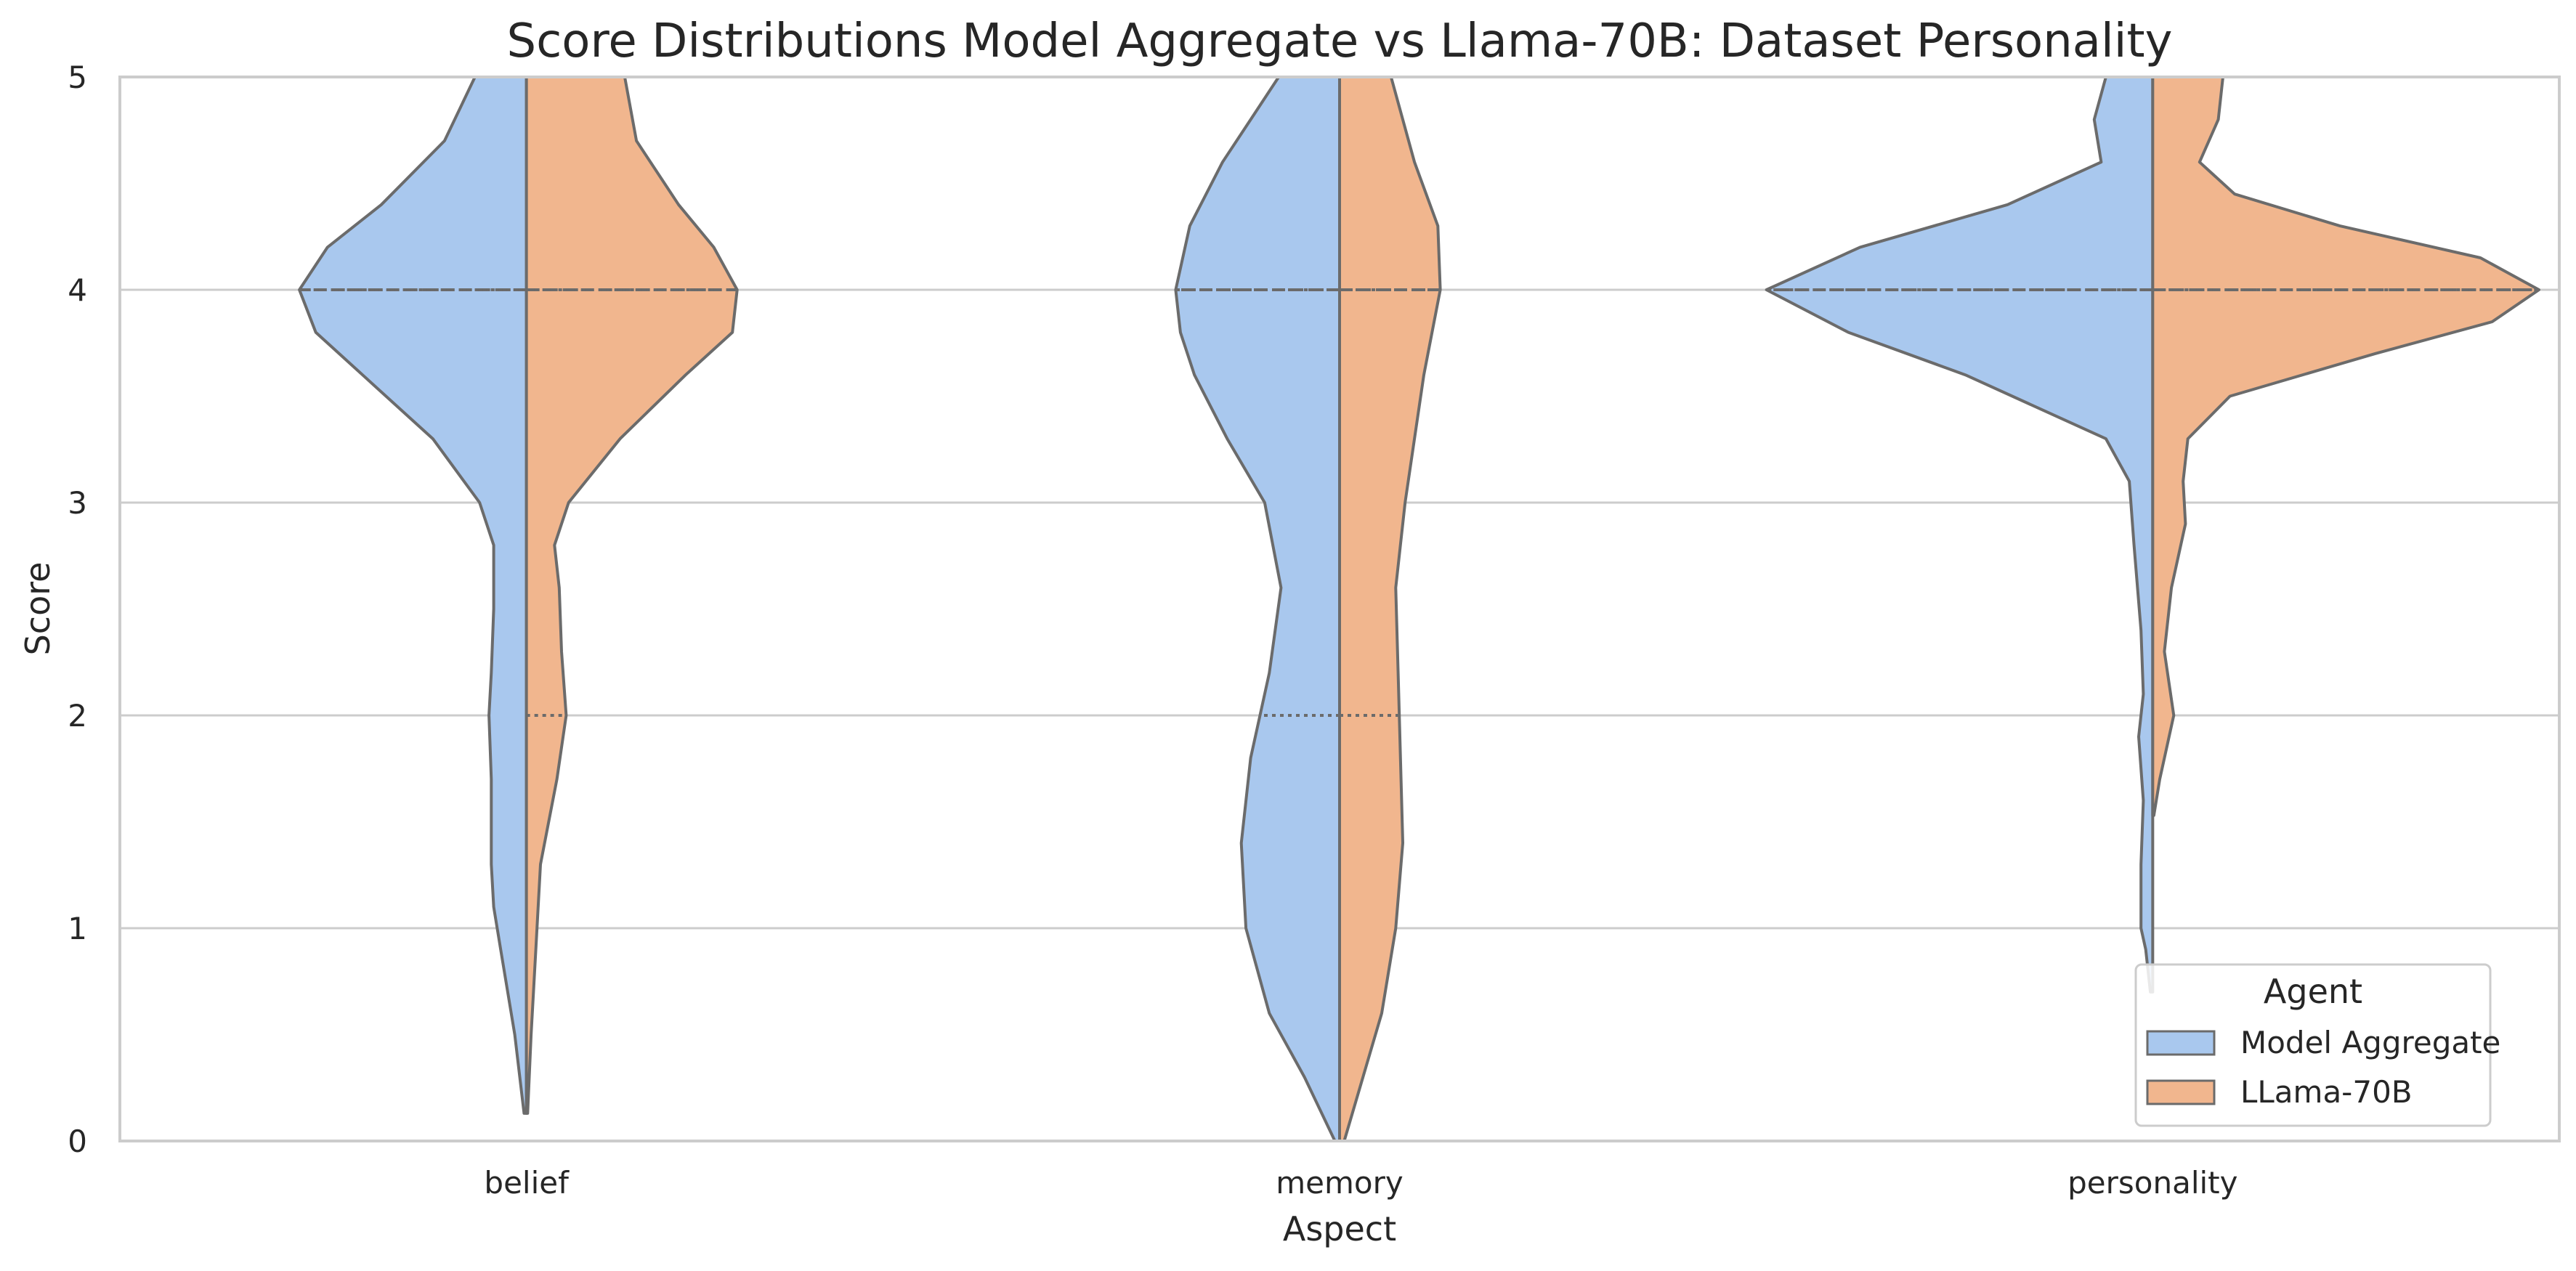  What do you see at coordinates (77, 1141) in the screenshot?
I see `y-tick-0: 0` at bounding box center [77, 1141].